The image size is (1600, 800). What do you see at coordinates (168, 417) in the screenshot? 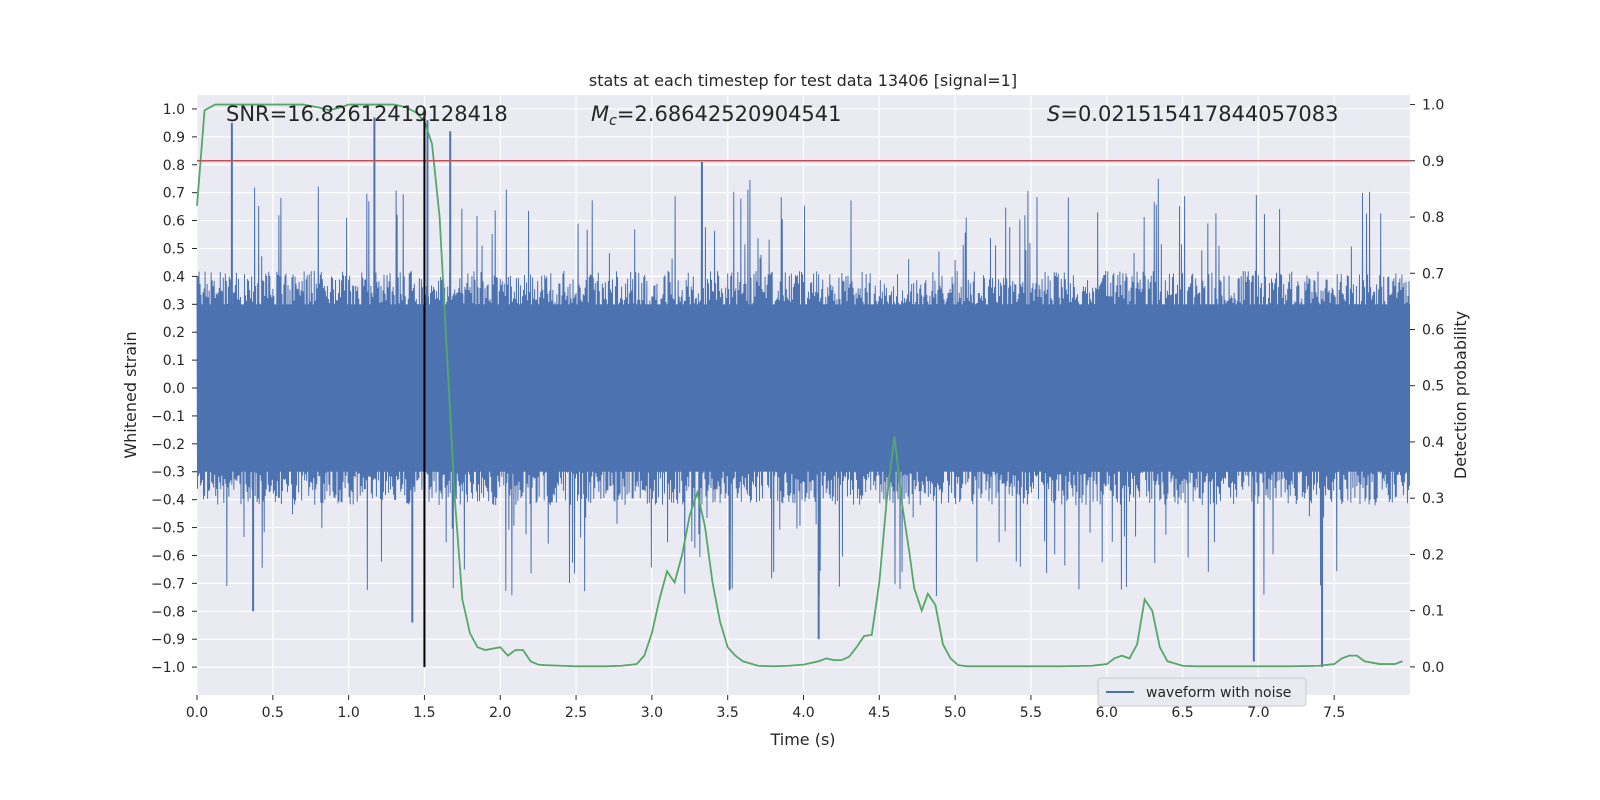
I see `y-left-tick-label: −0.1` at bounding box center [168, 417].